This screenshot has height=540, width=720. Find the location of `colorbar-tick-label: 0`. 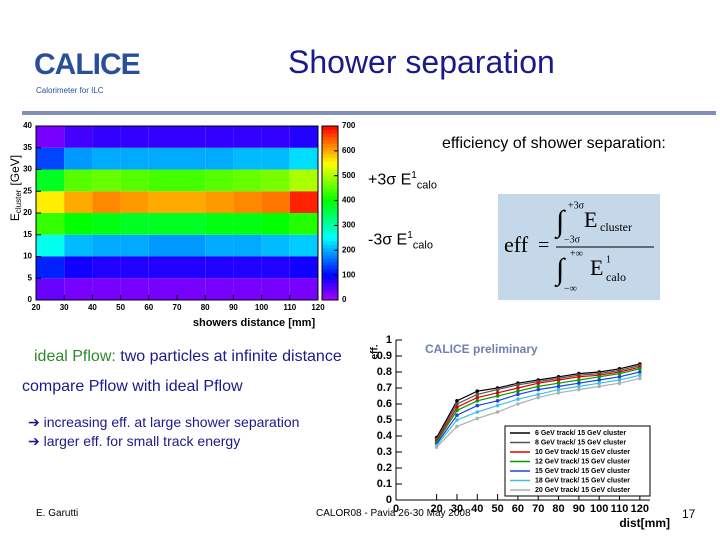

colorbar-tick-label: 0 is located at coordinates (344, 299).